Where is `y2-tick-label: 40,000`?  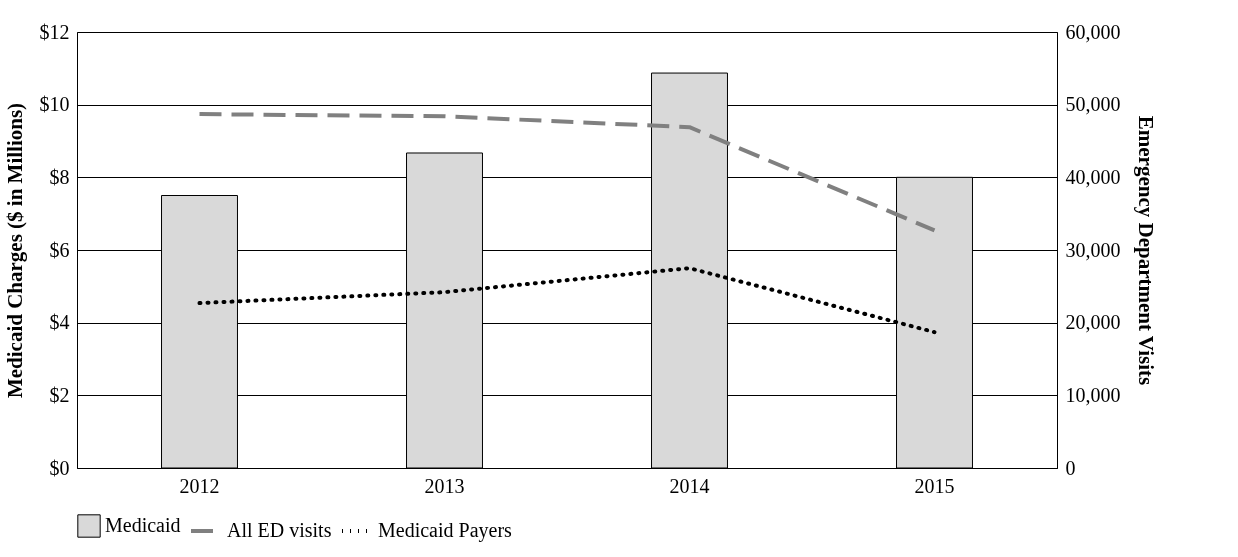
y2-tick-label: 40,000 is located at coordinates (1093, 176).